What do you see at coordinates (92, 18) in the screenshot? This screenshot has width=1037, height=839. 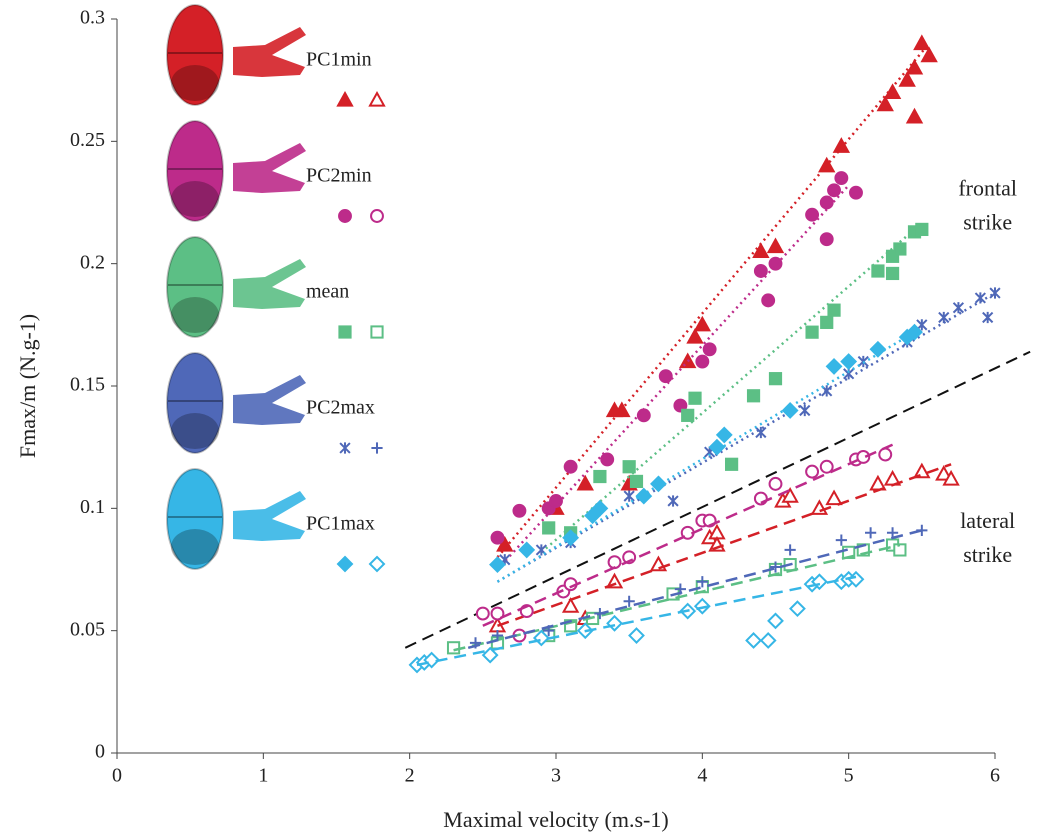 I see `y-tick-label: 0.3` at bounding box center [92, 18].